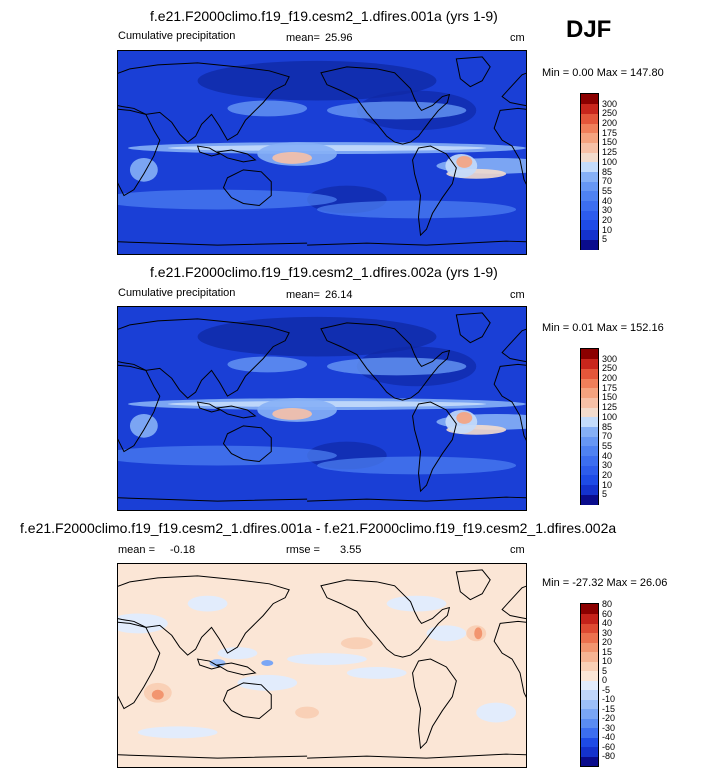  Describe the element at coordinates (607, 604) in the screenshot. I see `colorbar-tick-label: 80` at that location.